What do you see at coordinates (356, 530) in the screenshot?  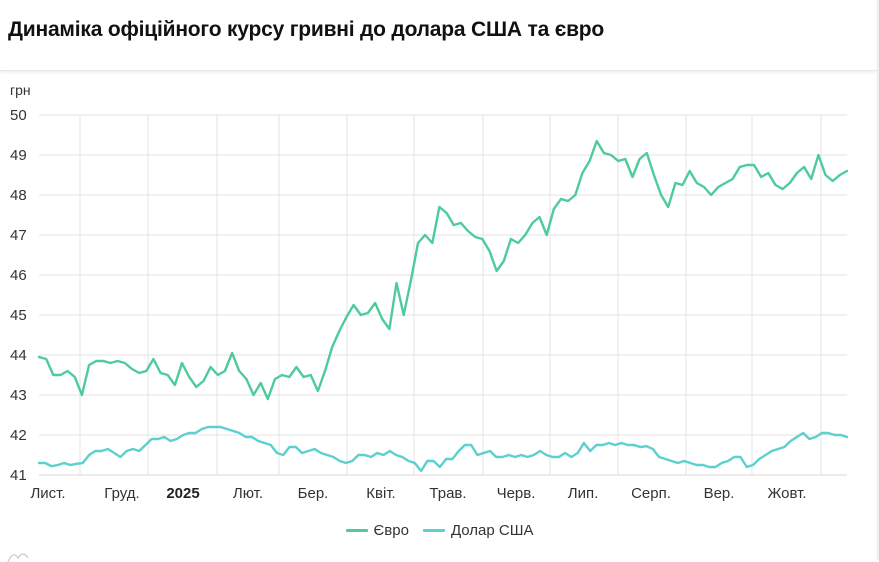 I see `euro-swatch-icon` at bounding box center [356, 530].